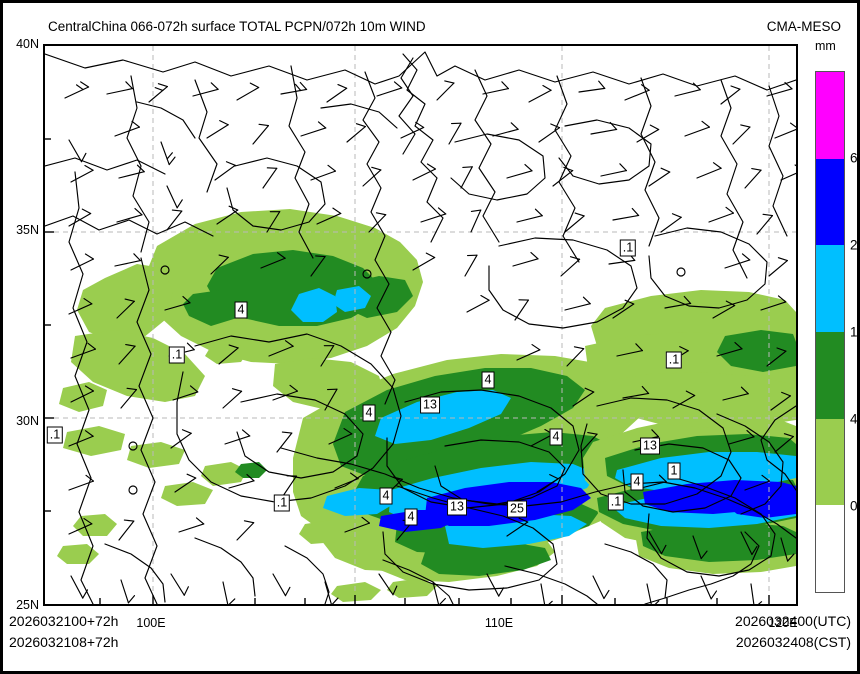 The width and height of the screenshot is (860, 674). Describe the element at coordinates (151, 623) in the screenshot. I see `lon-label-100e: 100E` at that location.